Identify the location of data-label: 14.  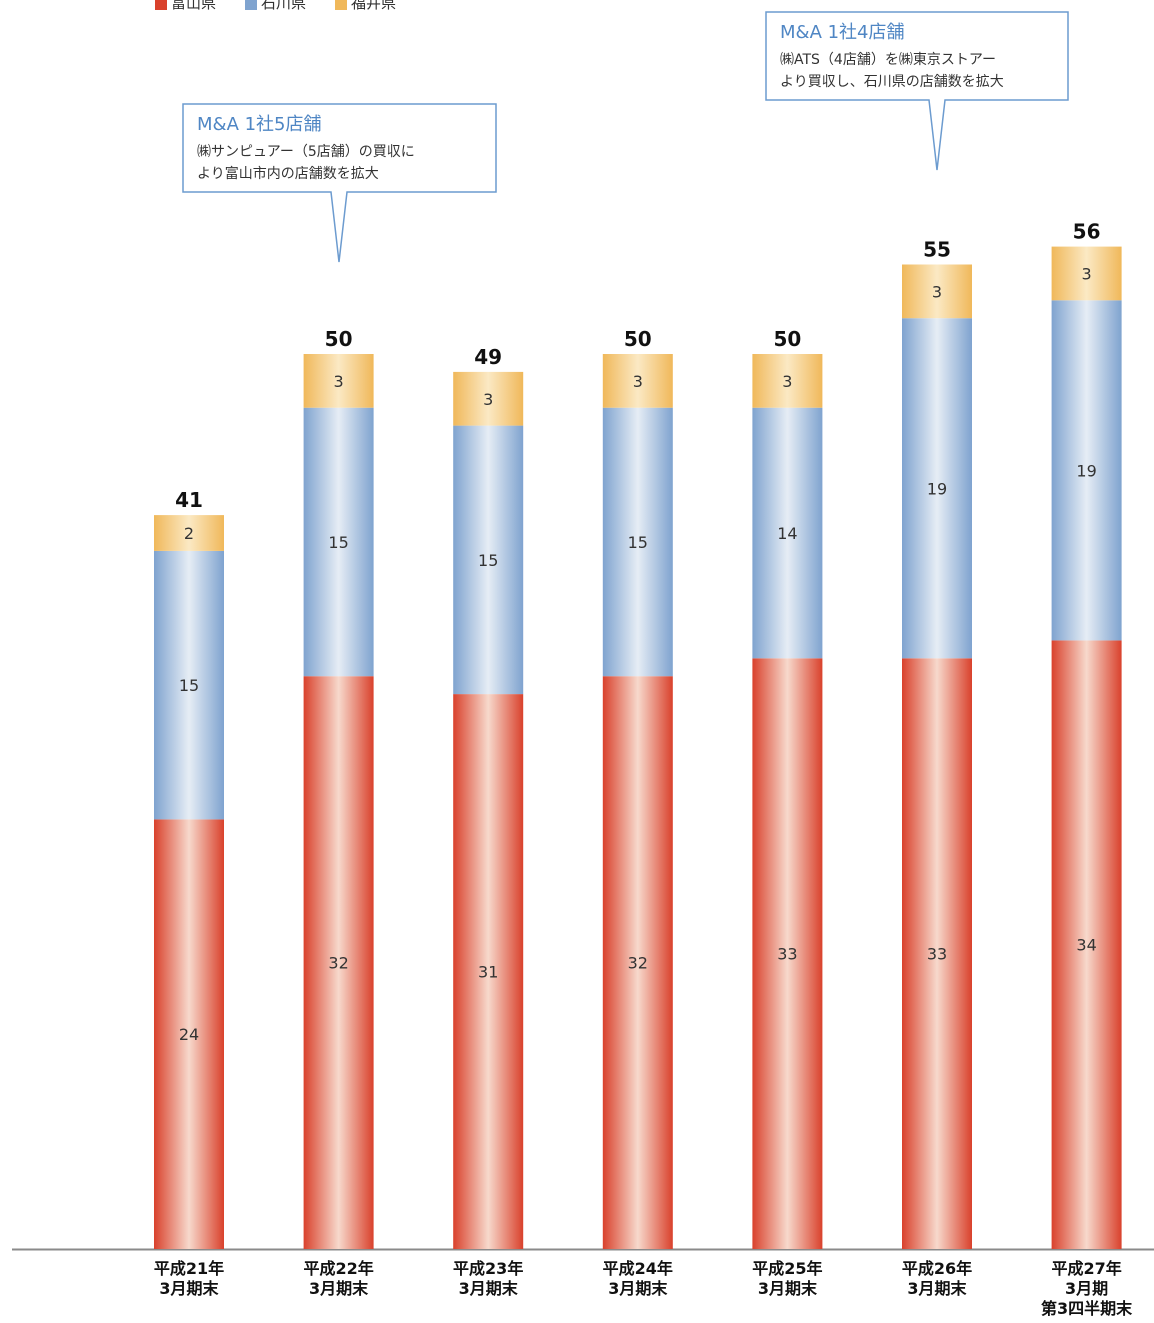
(787, 533).